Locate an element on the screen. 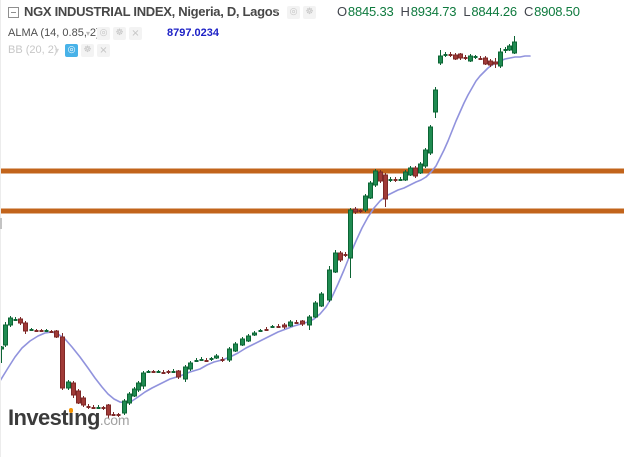  ohlc-readout: O8845.33 H8934.73 L8844.26 C8908.50 is located at coordinates (462, 11).